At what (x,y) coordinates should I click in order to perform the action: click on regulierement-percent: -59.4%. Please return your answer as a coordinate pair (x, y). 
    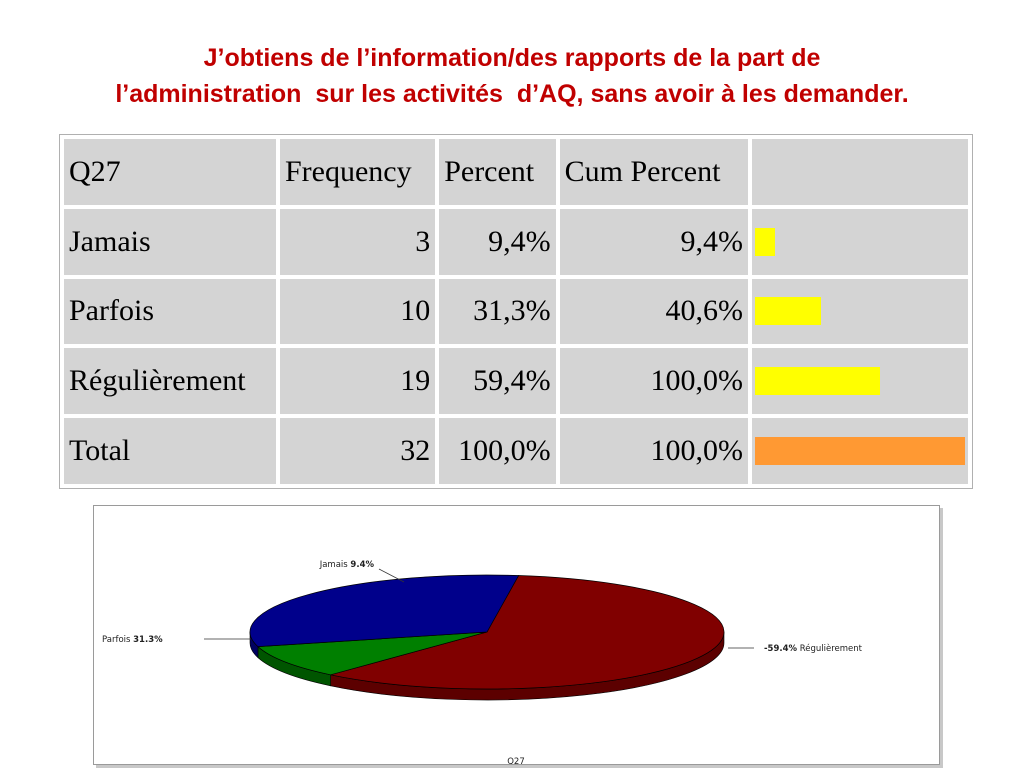
    Looking at the image, I should click on (780, 649).